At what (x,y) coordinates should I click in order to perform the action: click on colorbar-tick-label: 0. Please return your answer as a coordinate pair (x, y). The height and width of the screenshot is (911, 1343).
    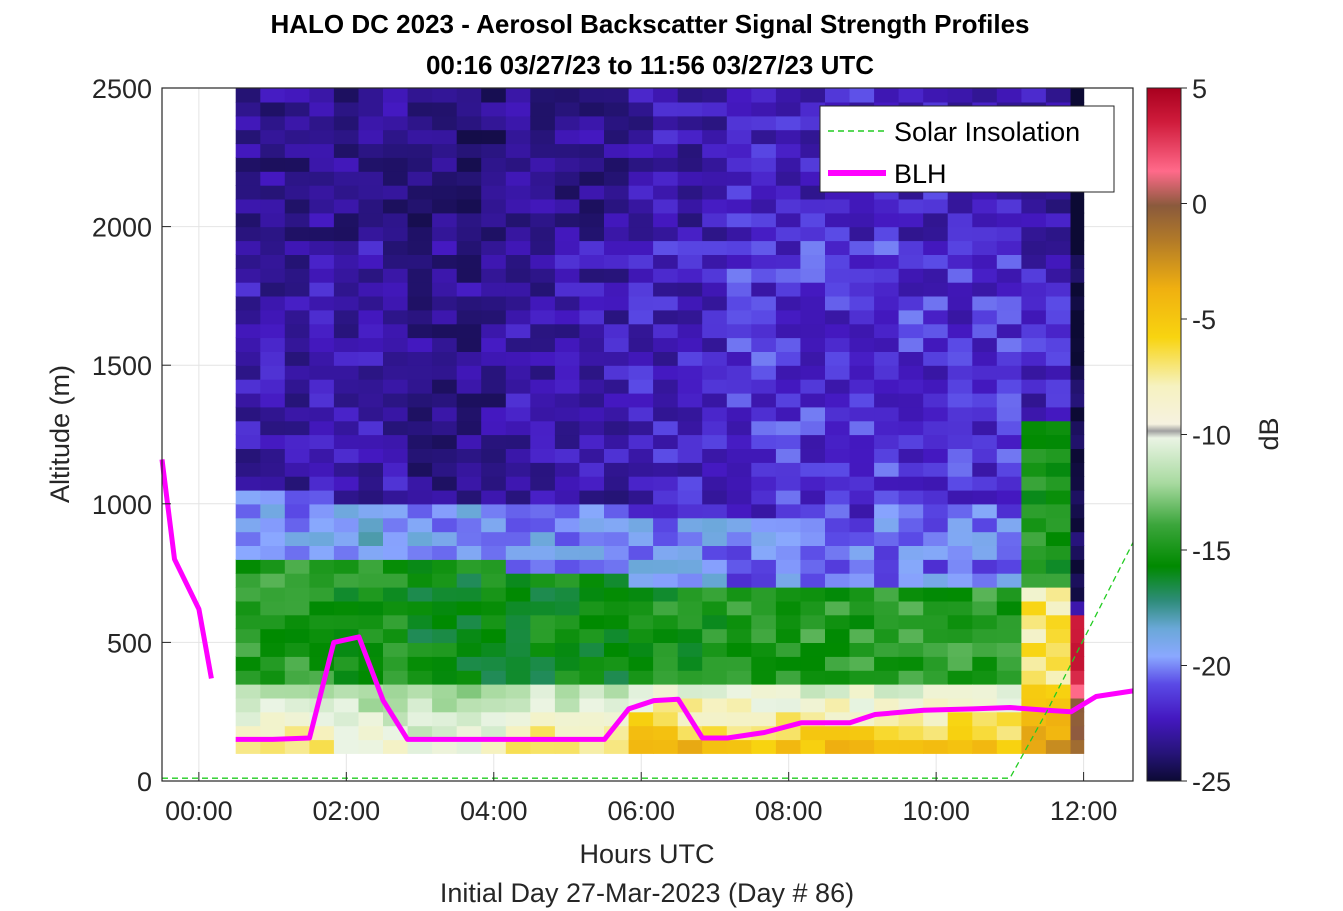
    Looking at the image, I should click on (1199, 205).